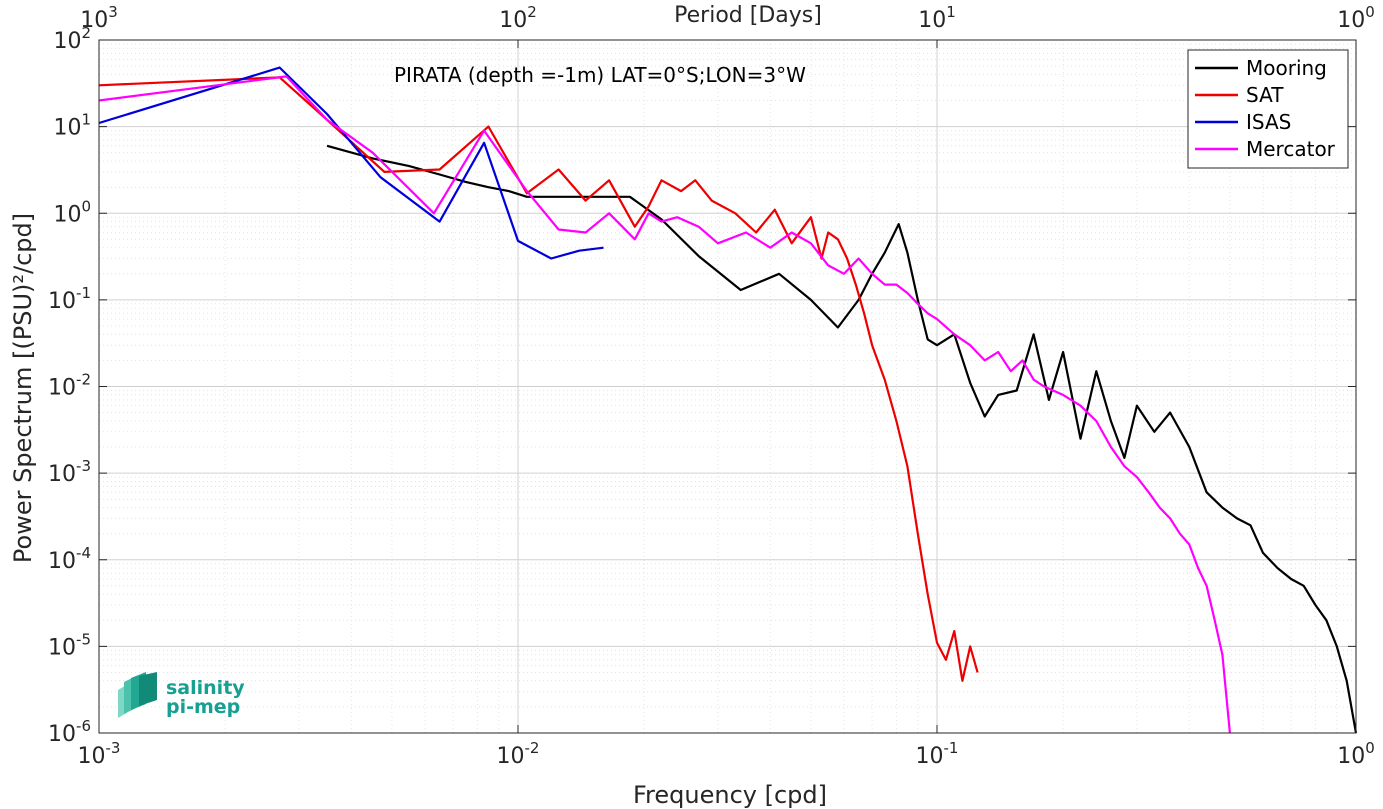 The width and height of the screenshot is (1383, 809). What do you see at coordinates (205, 688) in the screenshot?
I see `logo-text-line1: salinity` at bounding box center [205, 688].